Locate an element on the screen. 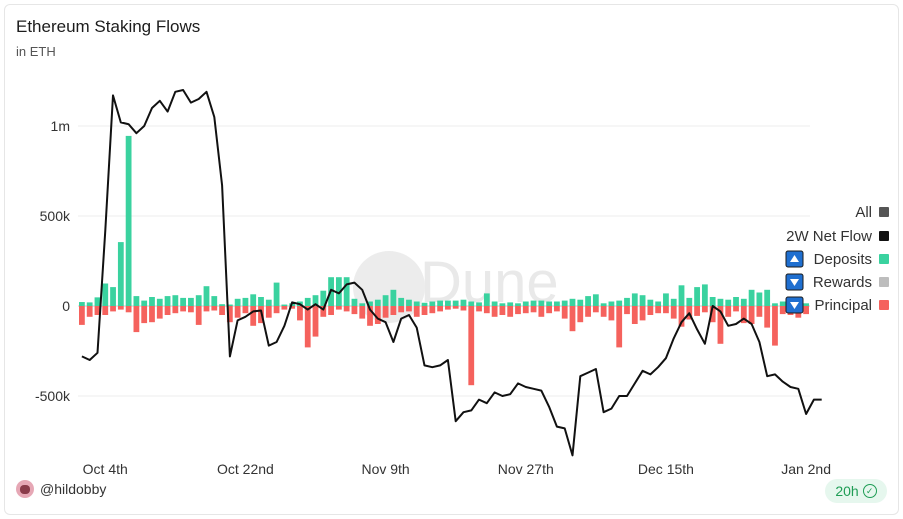 This screenshot has width=903, height=519. x-tick-label: Oct 22nd is located at coordinates (245, 469).